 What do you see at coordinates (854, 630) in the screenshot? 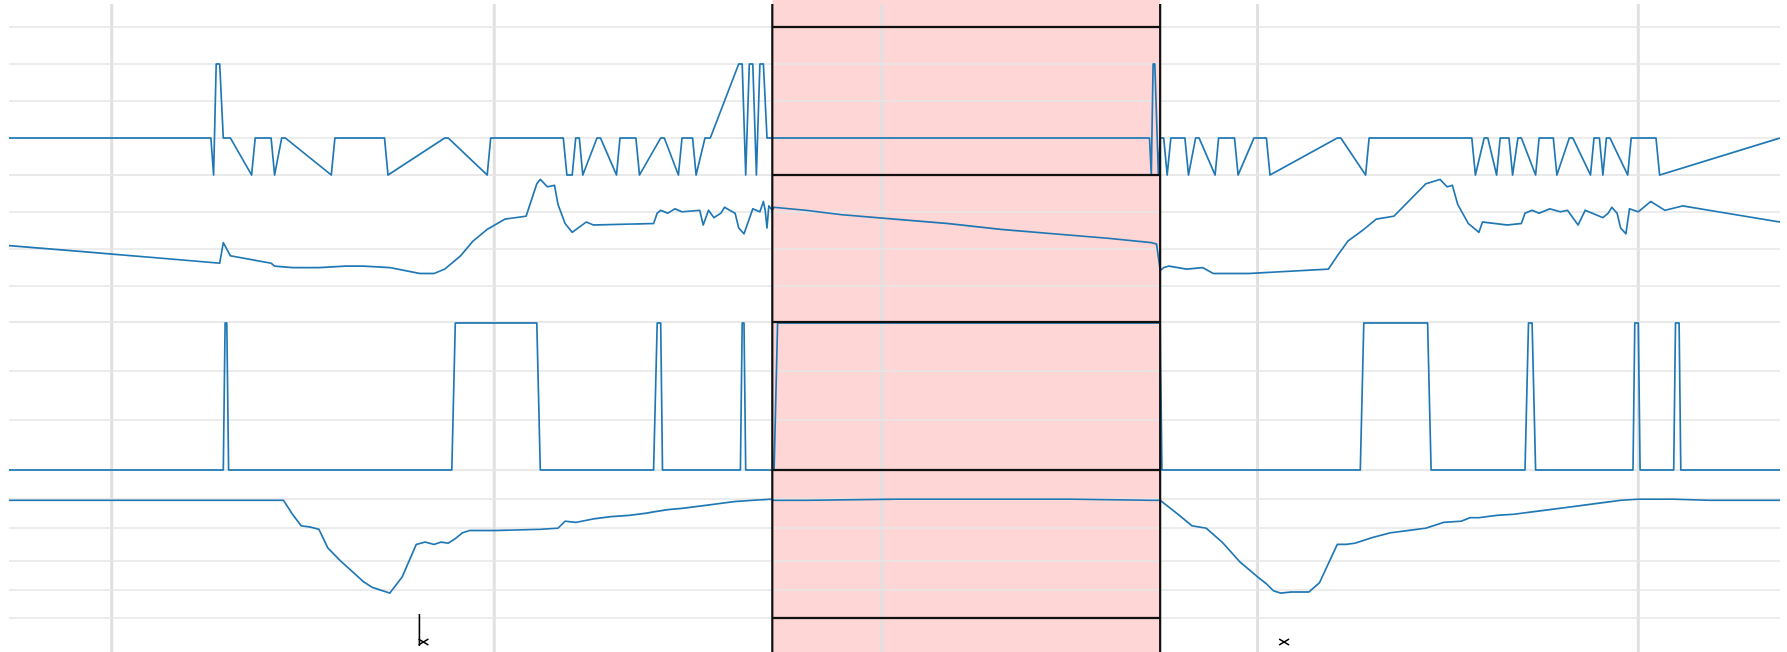
I see `event-marker-layer` at bounding box center [854, 630].